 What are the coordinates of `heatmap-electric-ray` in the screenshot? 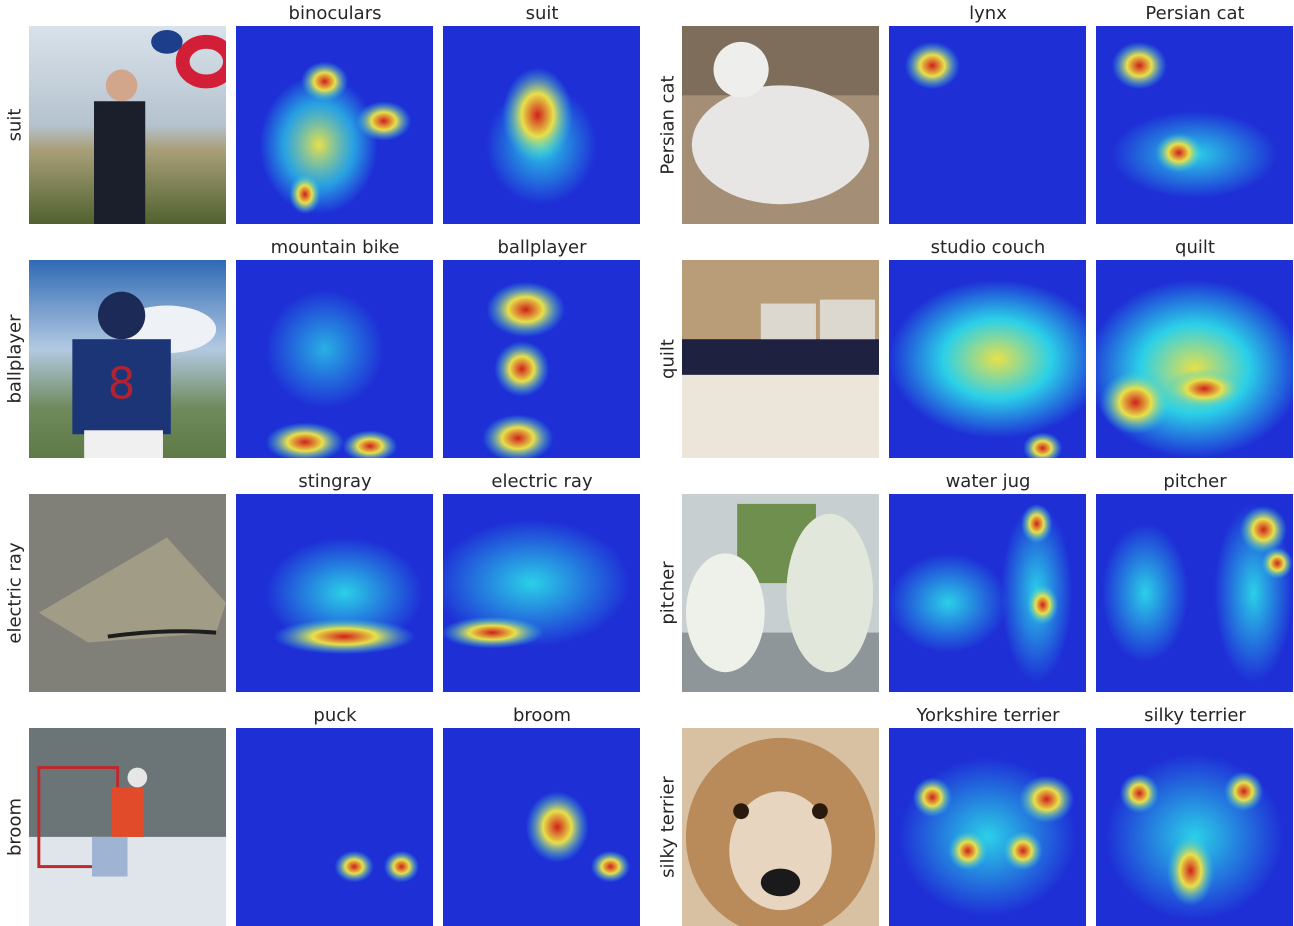 It's located at (541, 593).